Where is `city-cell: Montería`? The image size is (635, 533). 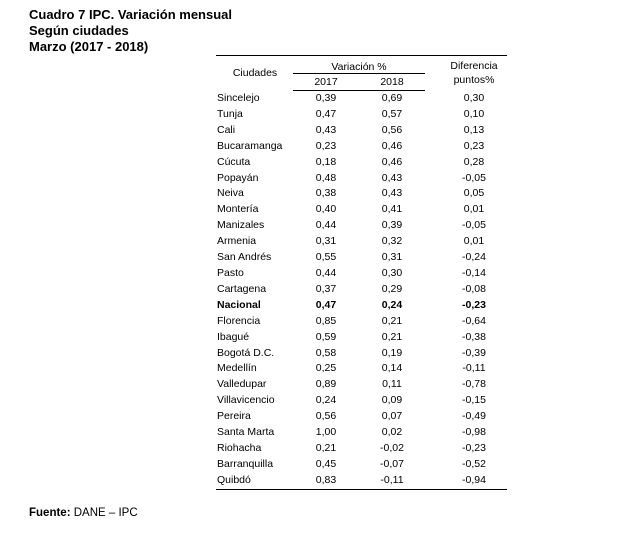 city-cell: Montería is located at coordinates (238, 209).